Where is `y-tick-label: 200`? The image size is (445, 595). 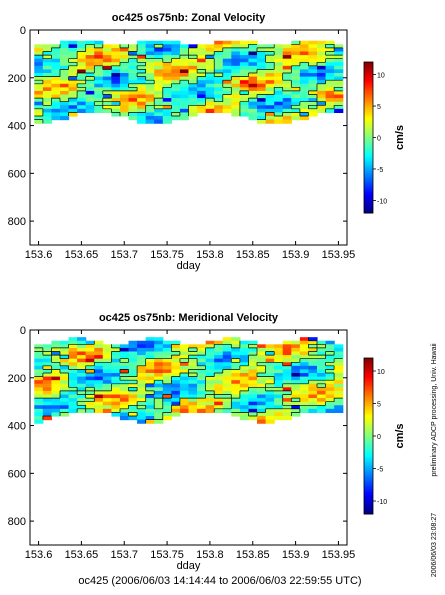
y-tick-label: 200 is located at coordinates (17, 79).